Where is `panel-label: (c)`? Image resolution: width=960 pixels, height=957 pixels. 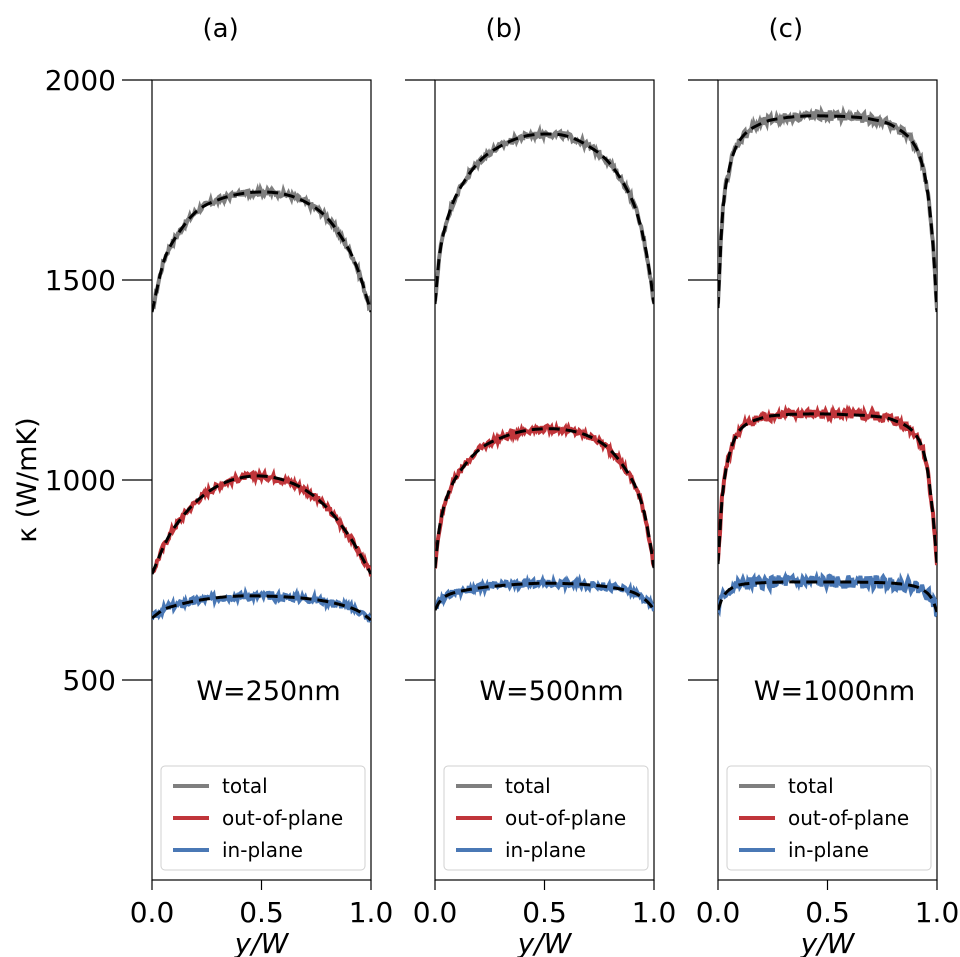
panel-label: (c) is located at coordinates (786, 29).